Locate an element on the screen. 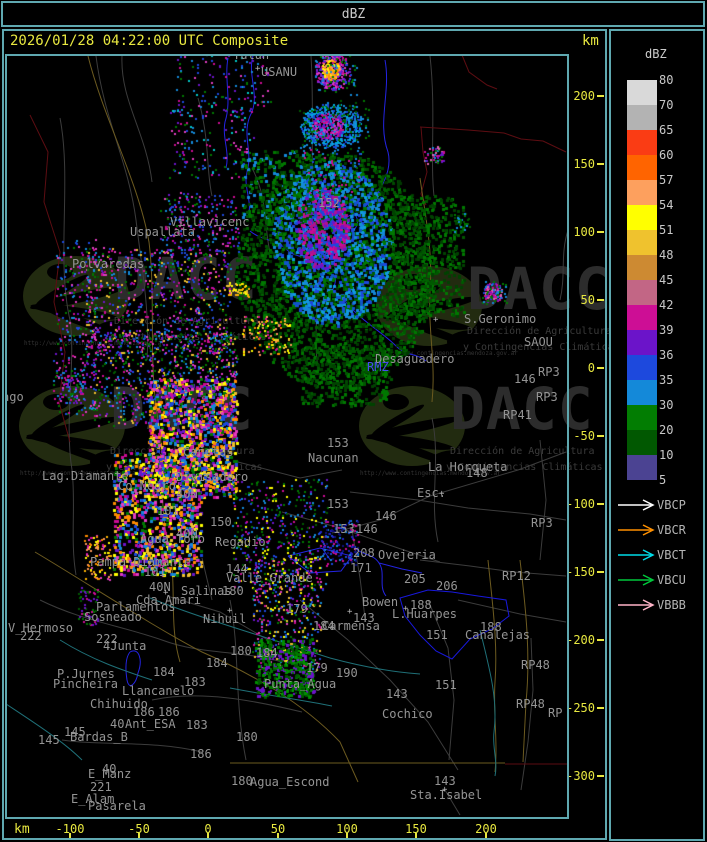 The width and height of the screenshot is (707, 842). map-label: Ant_ESA is located at coordinates (150, 724).